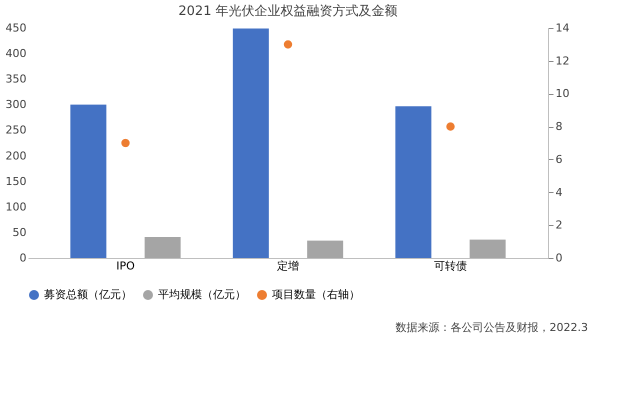 The image size is (640, 398). Describe the element at coordinates (88, 294) in the screenshot. I see `legend-label: 募资总额（亿元）` at that location.